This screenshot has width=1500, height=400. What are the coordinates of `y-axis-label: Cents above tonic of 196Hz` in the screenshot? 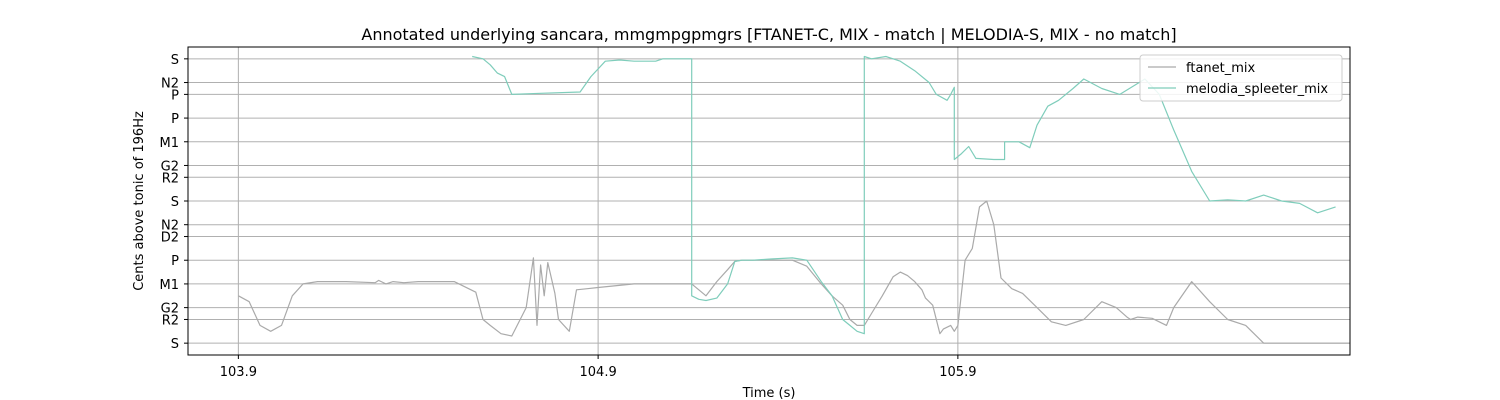 It's located at (139, 201).